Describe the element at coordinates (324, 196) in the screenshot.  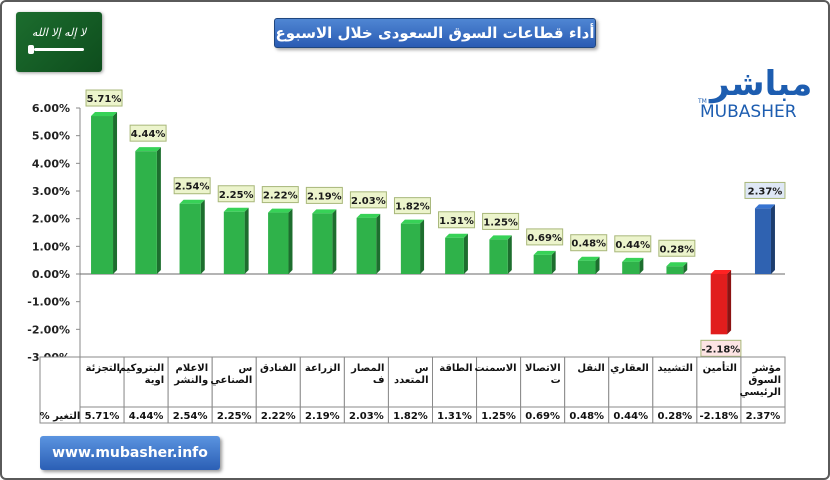
I see `data-label: 2.19%` at that location.